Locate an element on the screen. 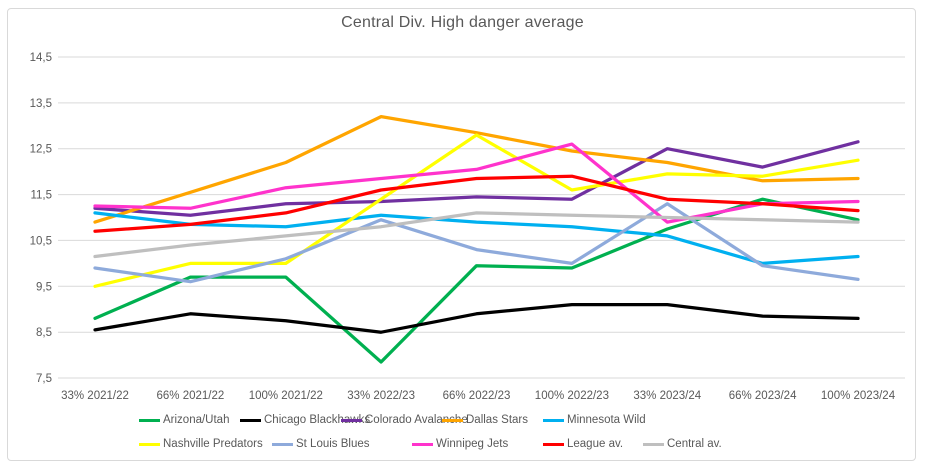 Image resolution: width=925 pixels, height=471 pixels. x-tick-label: 33% 2021/22 is located at coordinates (95, 396).